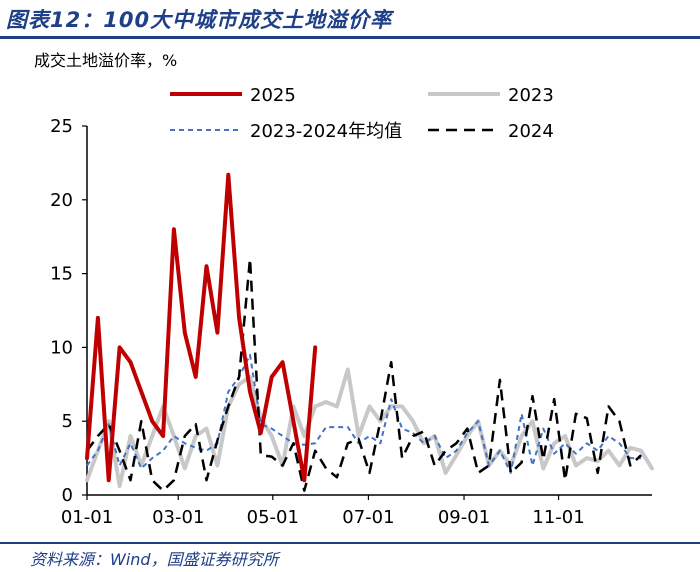 This screenshot has height=572, width=700. Describe the element at coordinates (67, 421) in the screenshot. I see `y-tick-label: 5` at that location.